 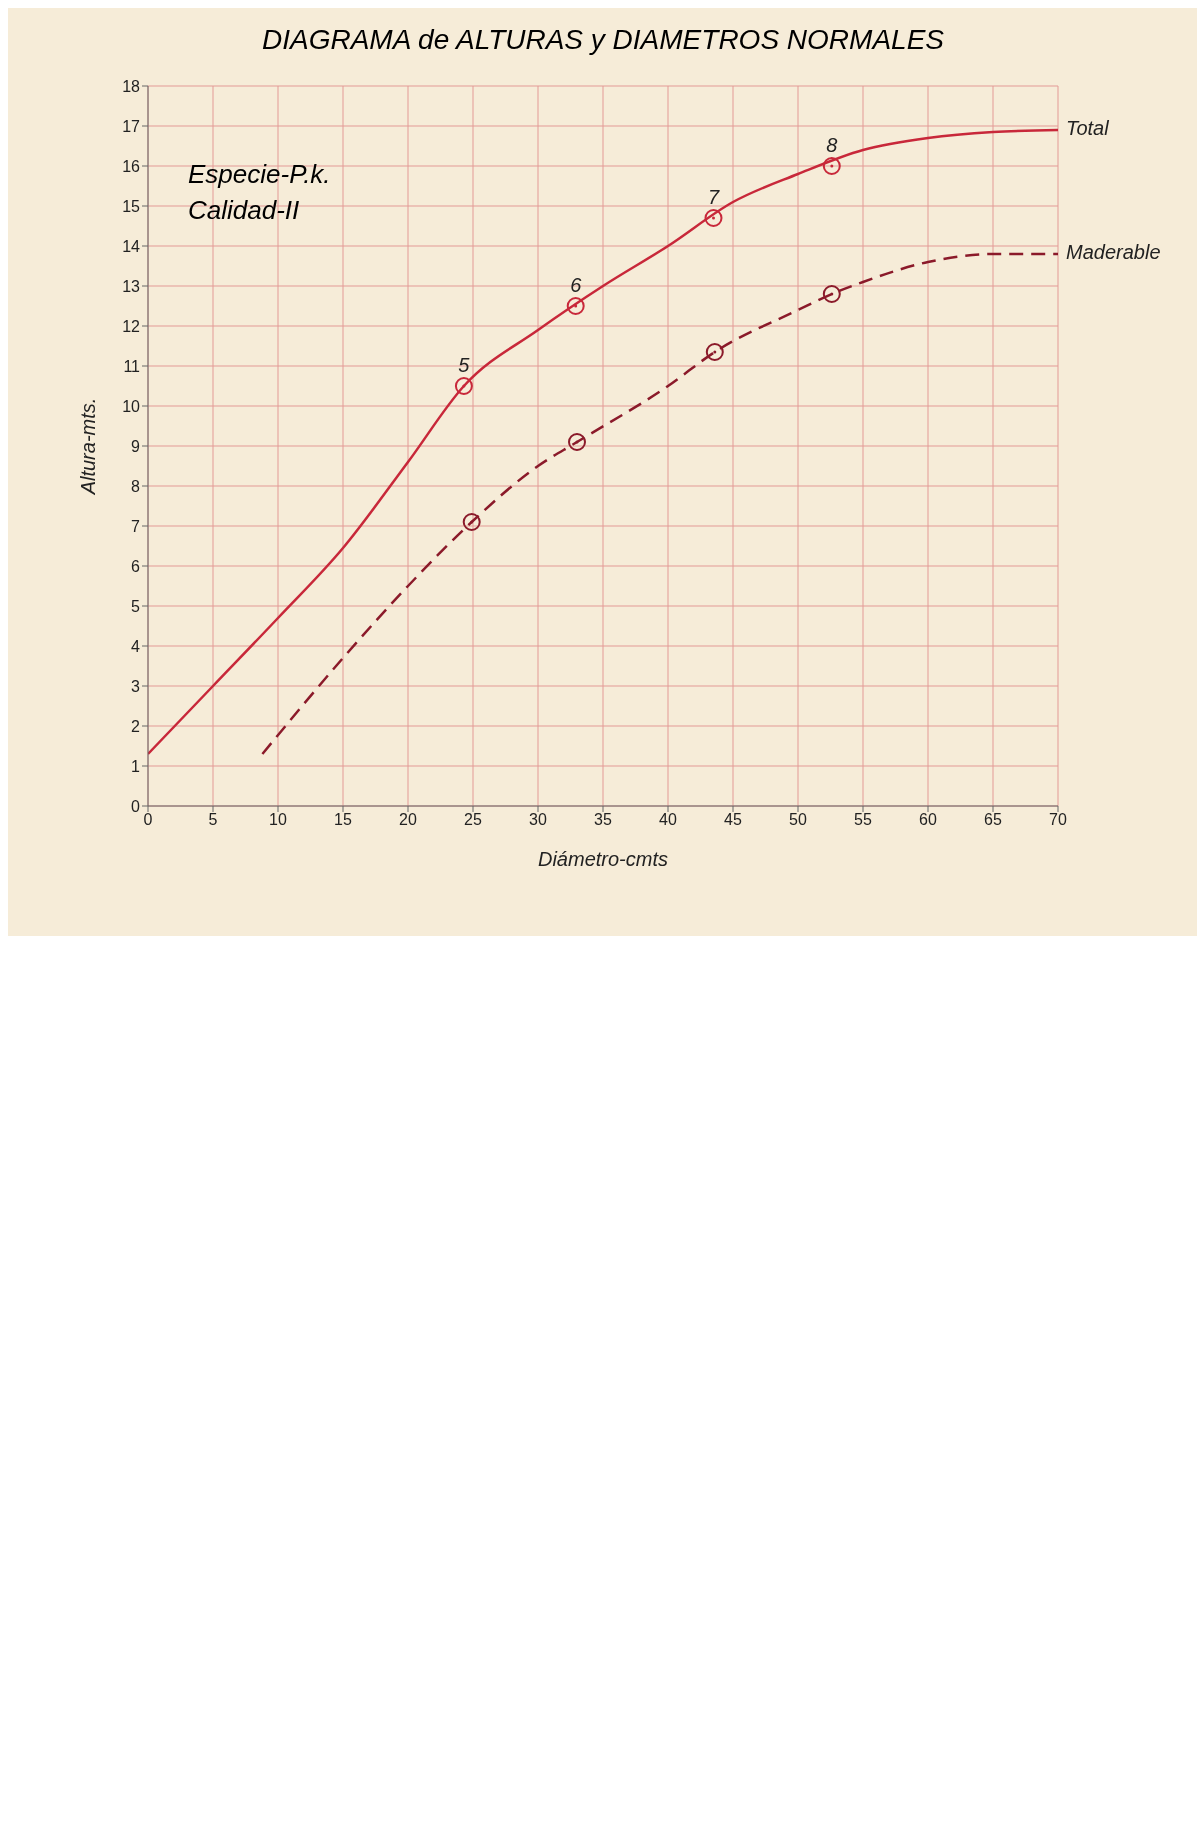 I want to click on y-tick-label: 9, so click(x=136, y=446).